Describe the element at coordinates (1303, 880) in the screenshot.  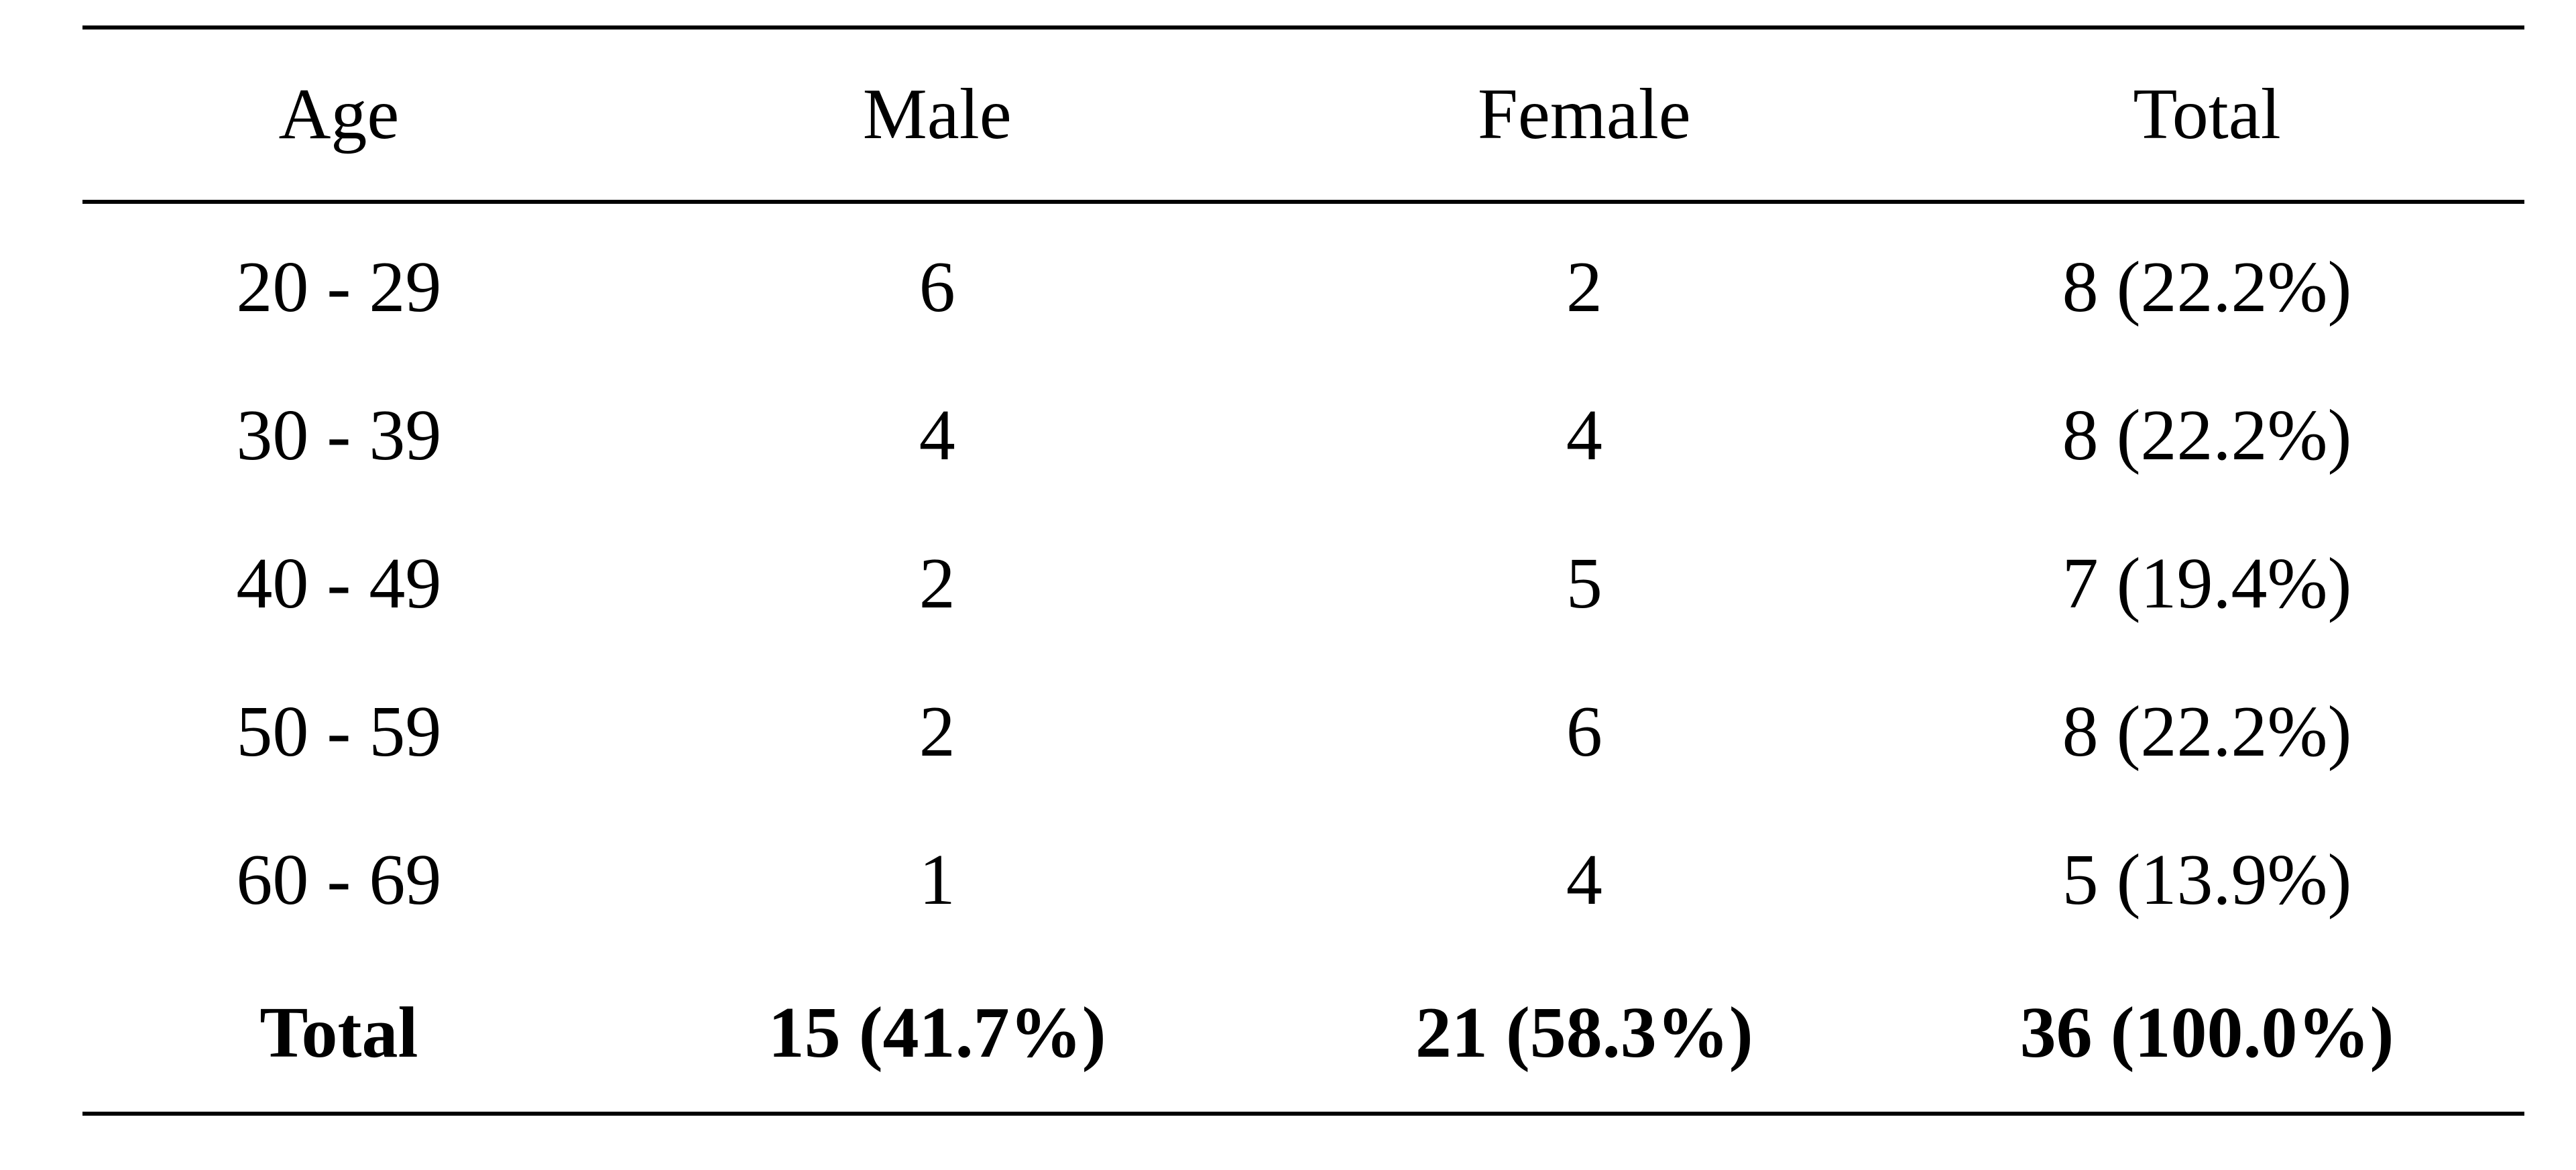
I see `table-row: 60 - 69 1 4 5 (13.9%)` at that location.